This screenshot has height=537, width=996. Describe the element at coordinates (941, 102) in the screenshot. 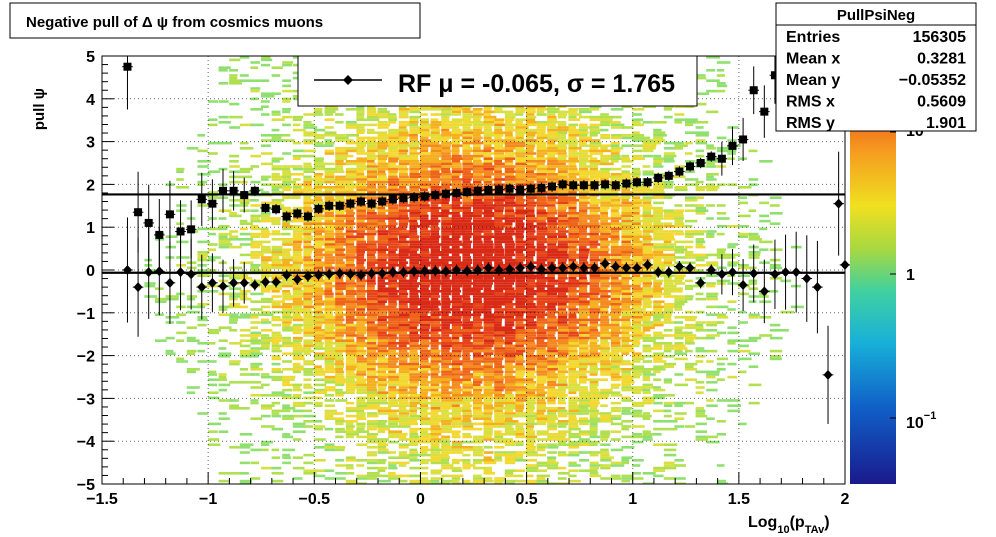

I see `stats-value: 0.5609` at that location.